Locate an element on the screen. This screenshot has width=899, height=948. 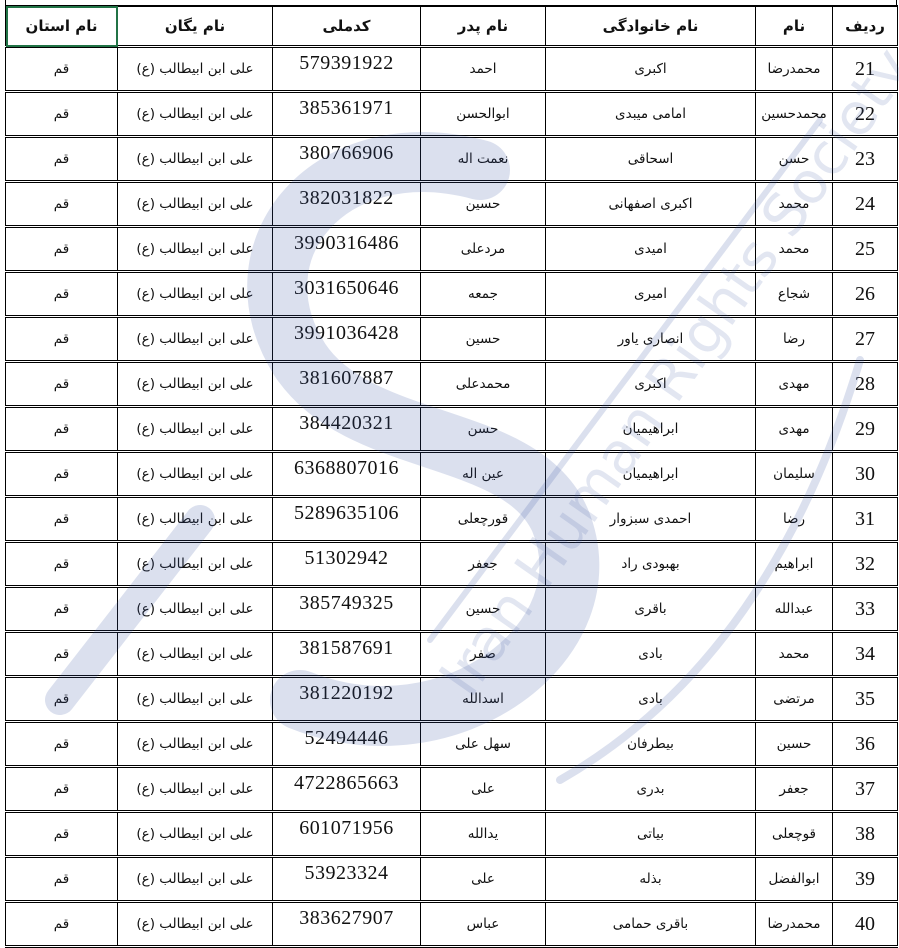
cell-national-code: 384420321 is located at coordinates (346, 429).